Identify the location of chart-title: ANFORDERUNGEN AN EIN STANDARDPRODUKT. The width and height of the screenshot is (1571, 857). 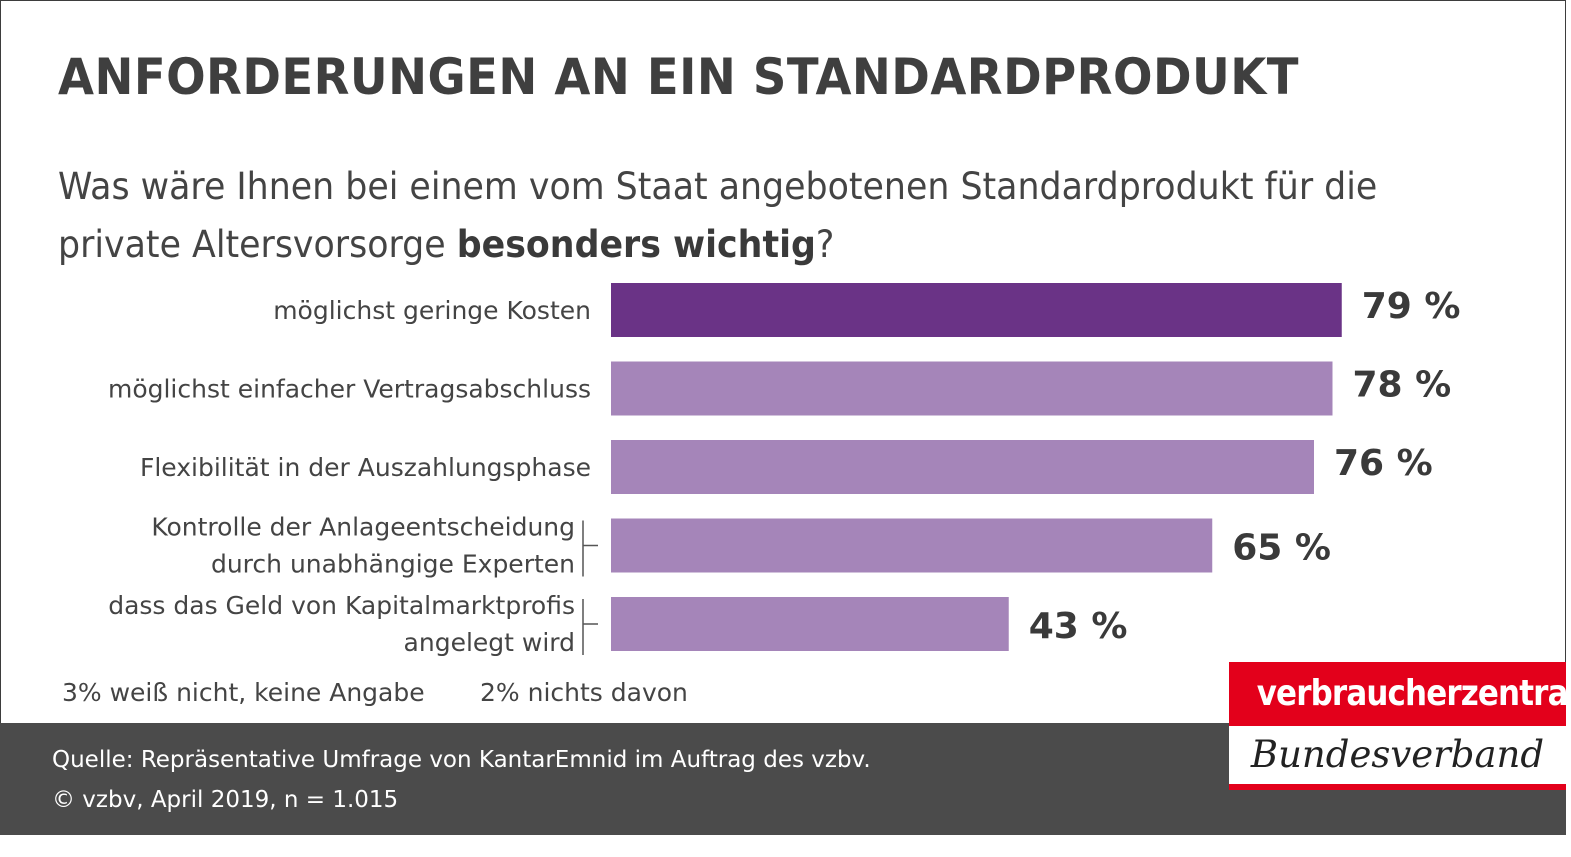
(678, 77).